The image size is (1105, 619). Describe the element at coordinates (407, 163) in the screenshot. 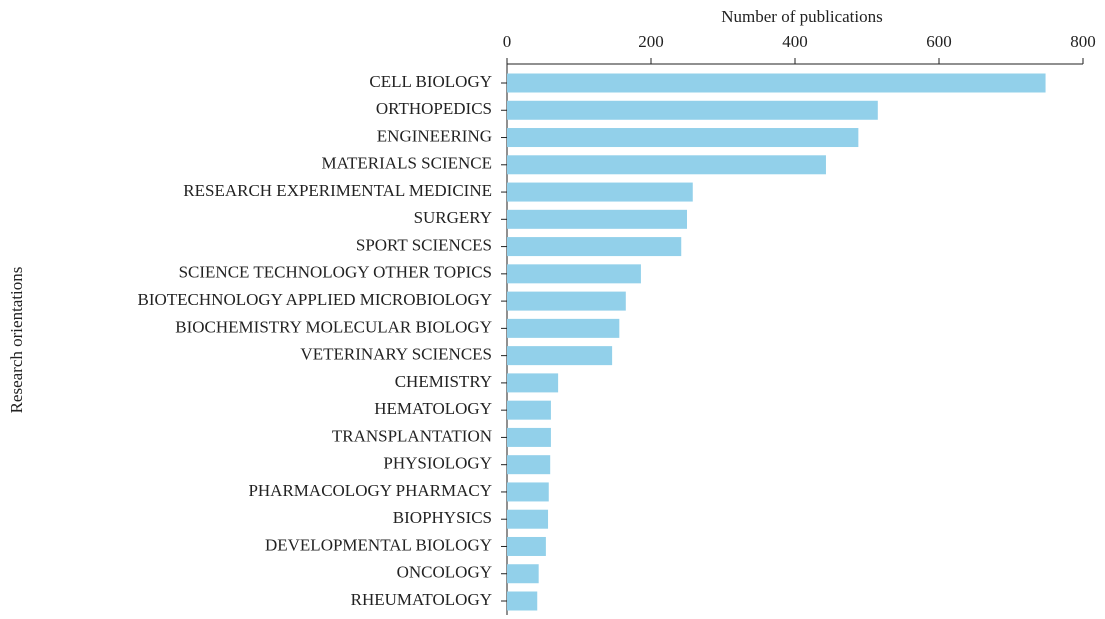

I see `y-tick-label: MATERIALS SCIENCE` at that location.